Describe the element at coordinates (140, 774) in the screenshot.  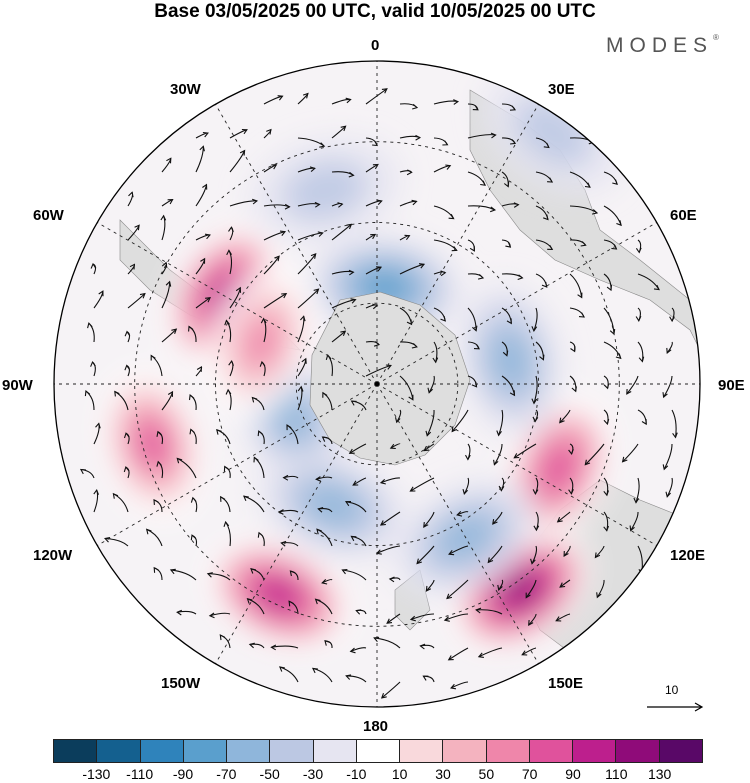
I see `colorbar-tick-label: -110` at that location.